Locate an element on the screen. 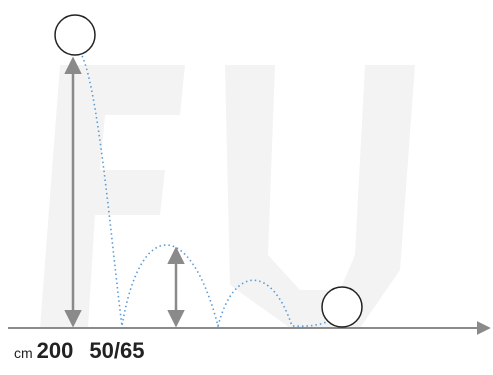 This screenshot has width=493, height=375. drop-height-value: 200 is located at coordinates (55, 350).